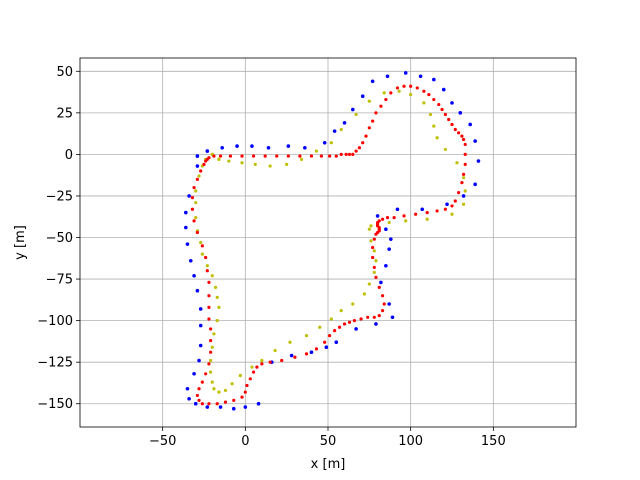  I want to click on y-tick-label: −150, so click(55, 404).